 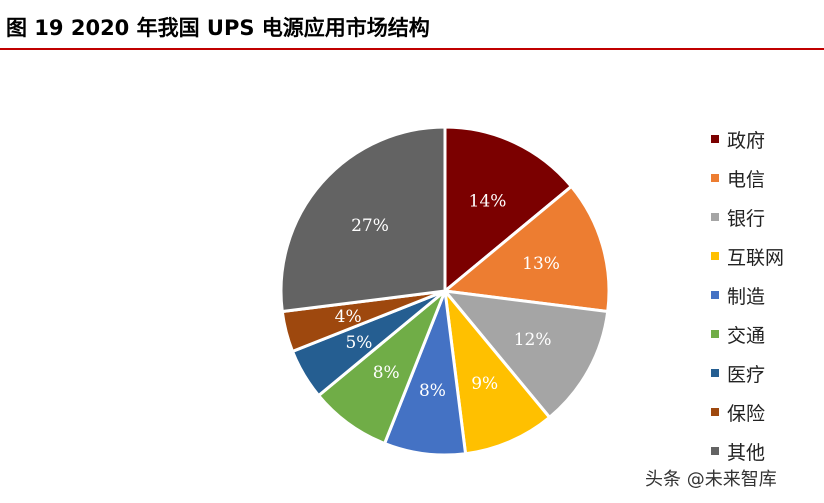 I want to click on legend-item-5: 交通, so click(x=761, y=334).